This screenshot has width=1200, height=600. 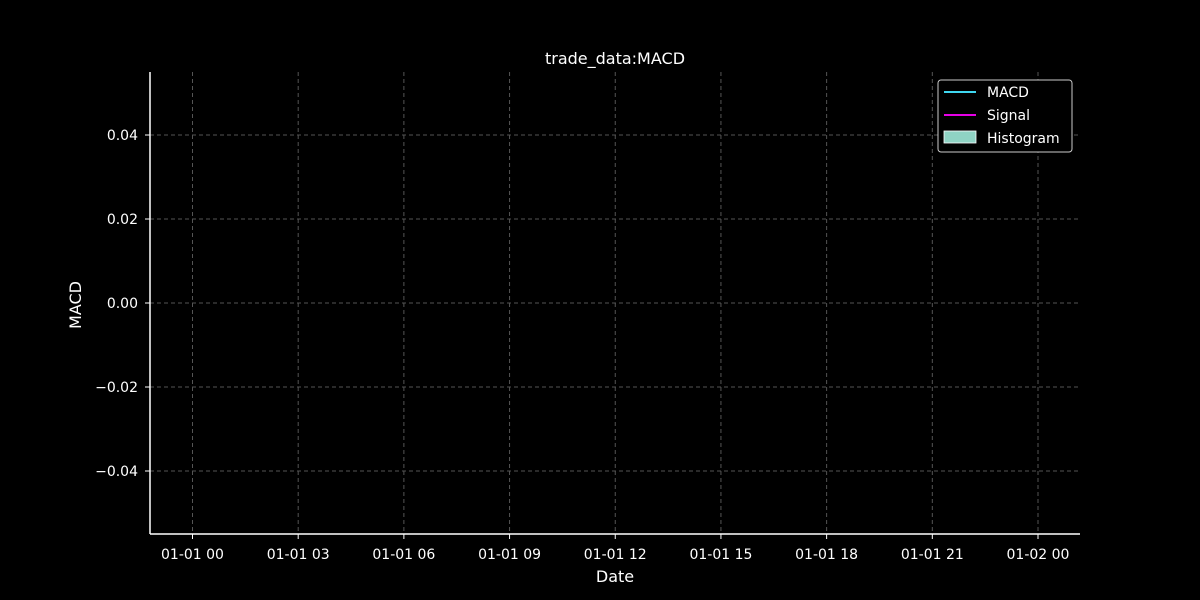 I want to click on x-tick-label: 01-01 00, so click(x=192, y=555).